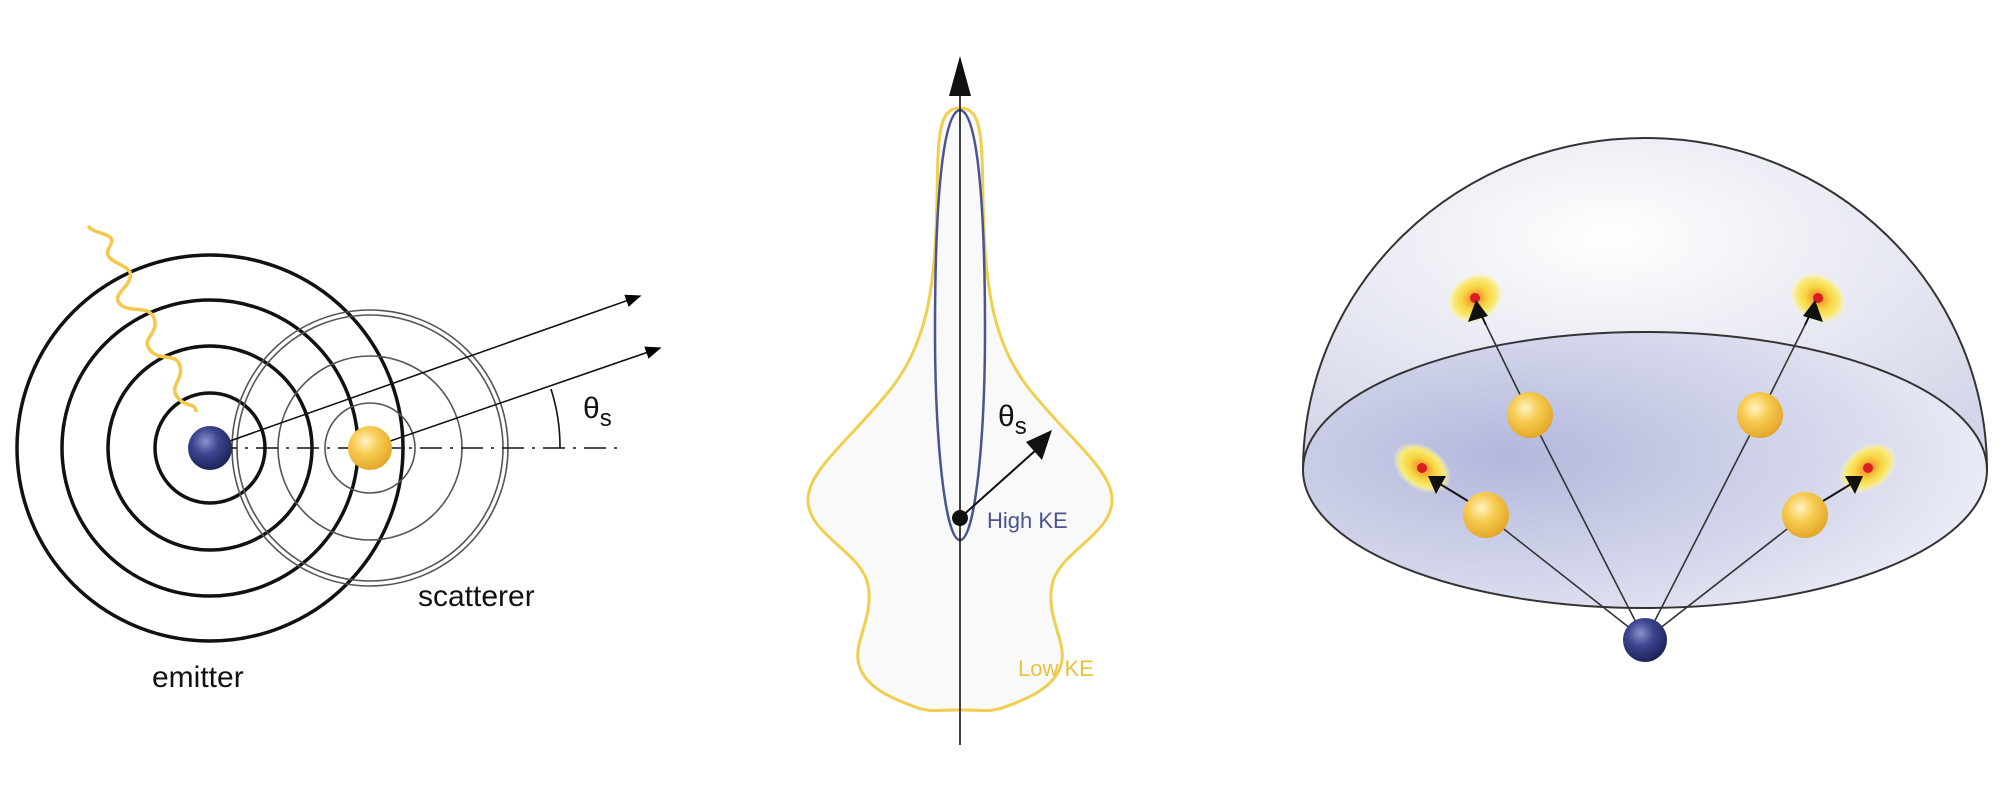  What do you see at coordinates (1039, 445) in the screenshot?
I see `theta-direction-arrowhead` at bounding box center [1039, 445].